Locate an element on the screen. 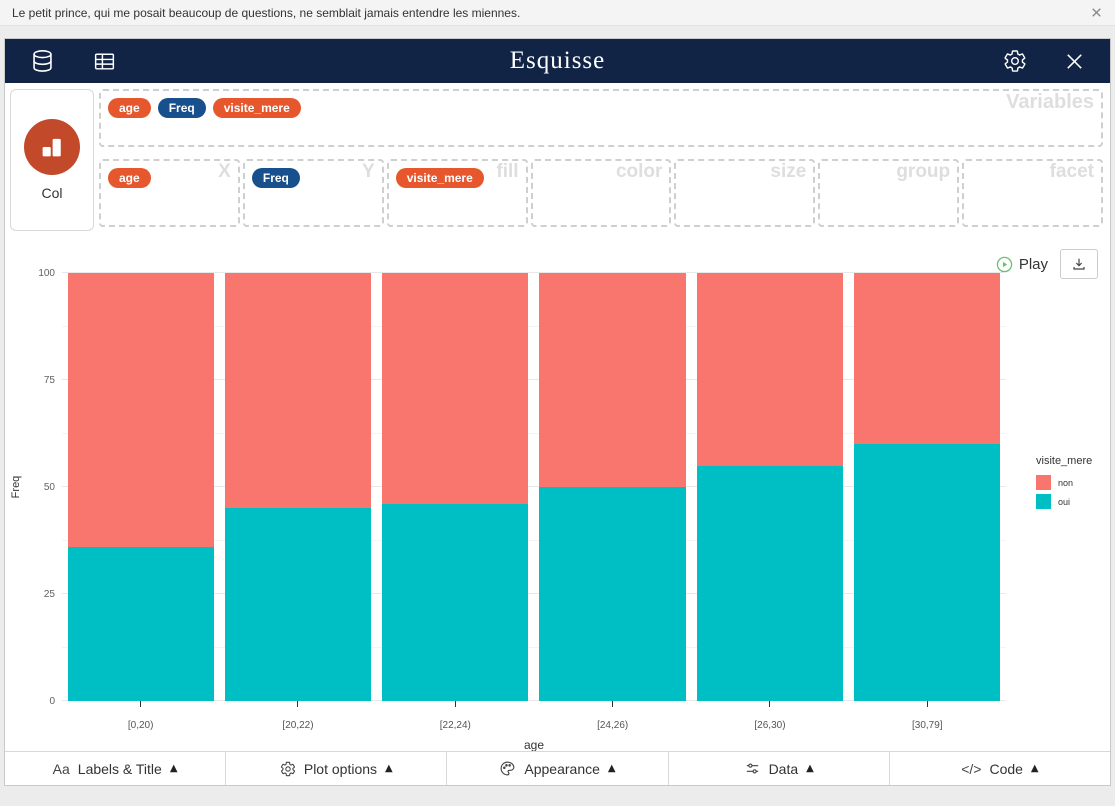  dropzone-y: Y Freq is located at coordinates (313, 193).